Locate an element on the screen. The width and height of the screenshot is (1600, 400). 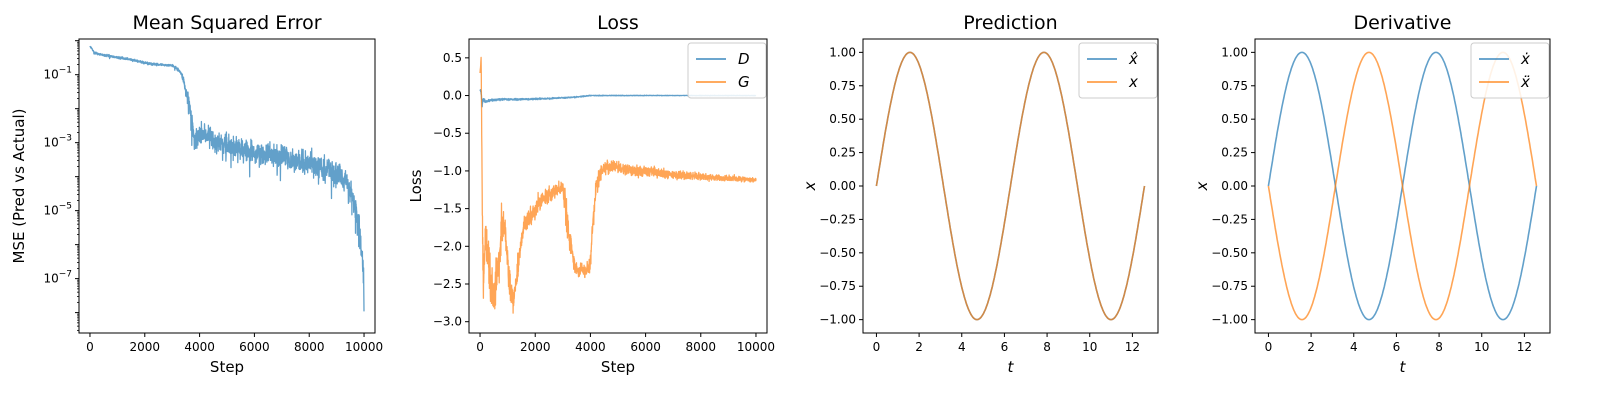
prediction-plot-area is located at coordinates (1010, 186).